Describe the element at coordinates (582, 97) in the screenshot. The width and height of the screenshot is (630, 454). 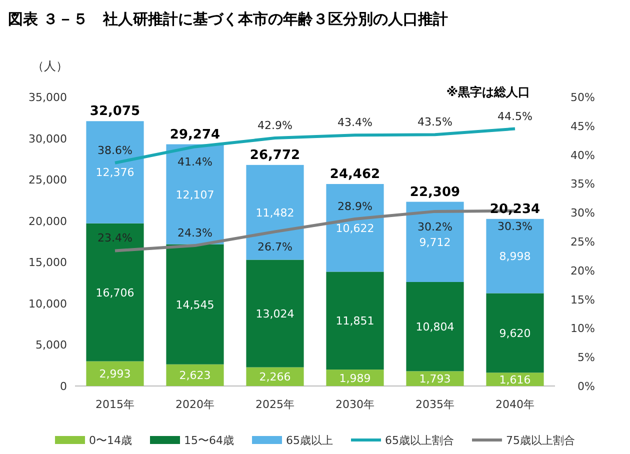
I see `y2-tick-label: 50%` at that location.